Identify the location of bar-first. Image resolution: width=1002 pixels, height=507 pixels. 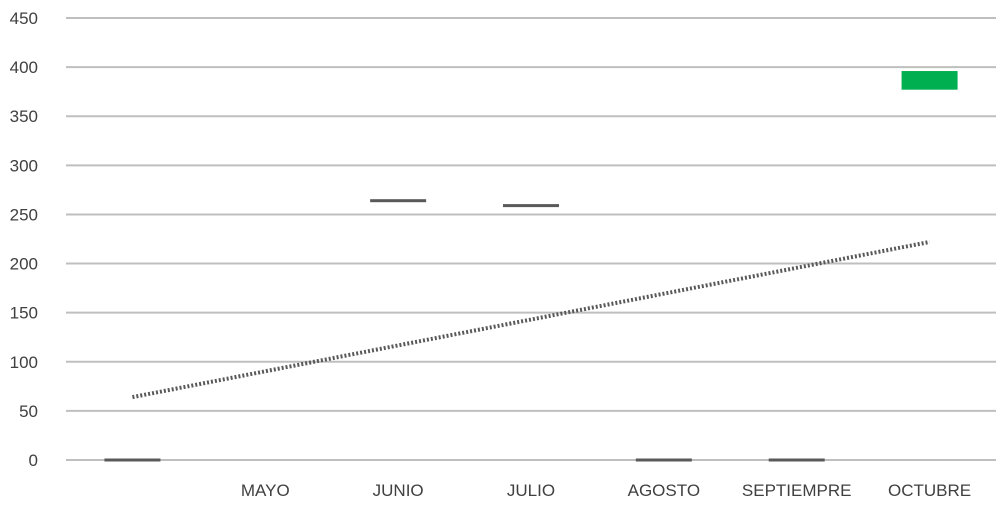
(132, 460).